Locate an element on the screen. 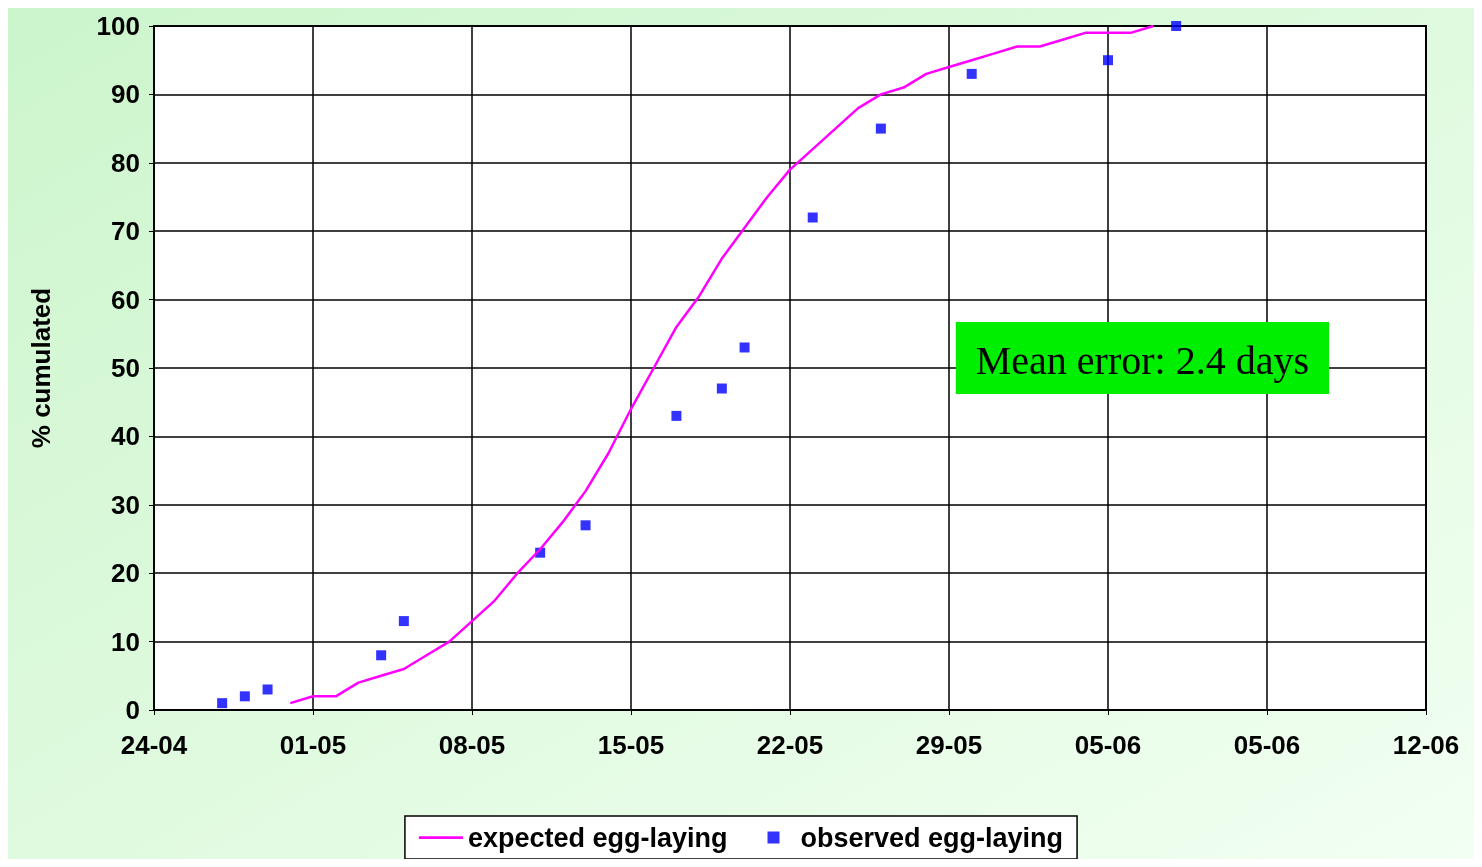  y-tick-label: 30 is located at coordinates (125, 504).